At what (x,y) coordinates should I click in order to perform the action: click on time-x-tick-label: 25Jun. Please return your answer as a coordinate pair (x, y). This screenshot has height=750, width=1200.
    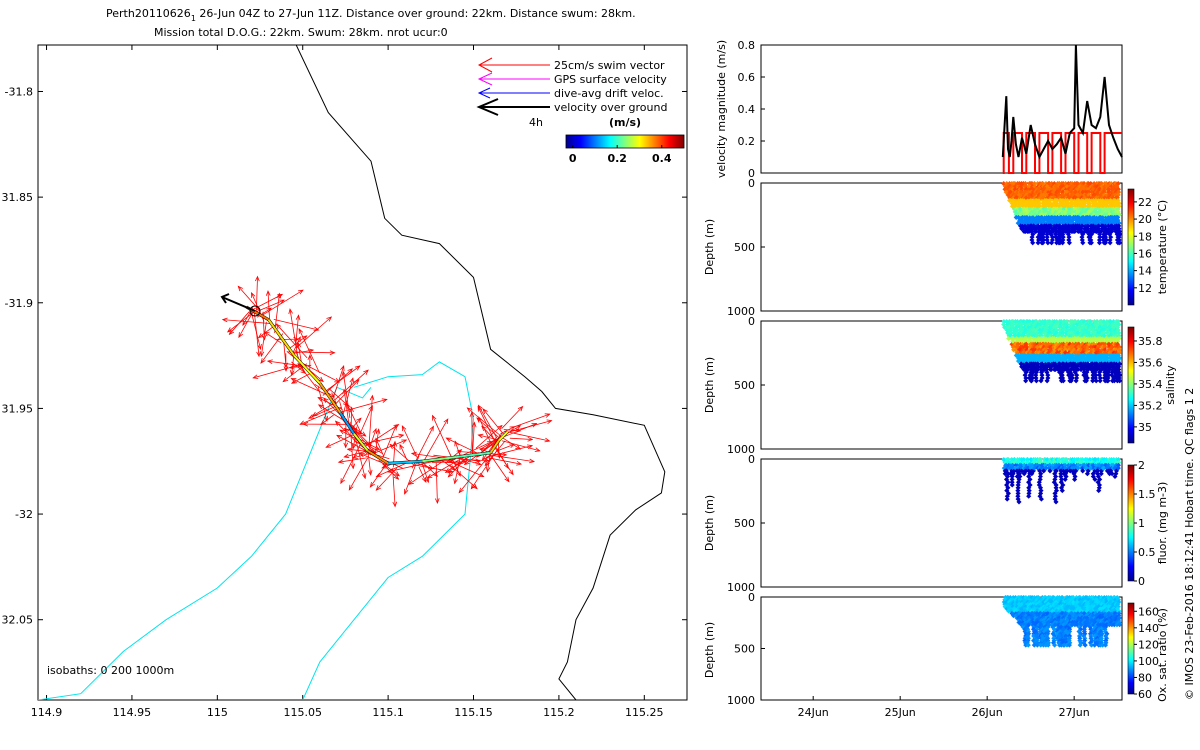
    Looking at the image, I should click on (900, 712).